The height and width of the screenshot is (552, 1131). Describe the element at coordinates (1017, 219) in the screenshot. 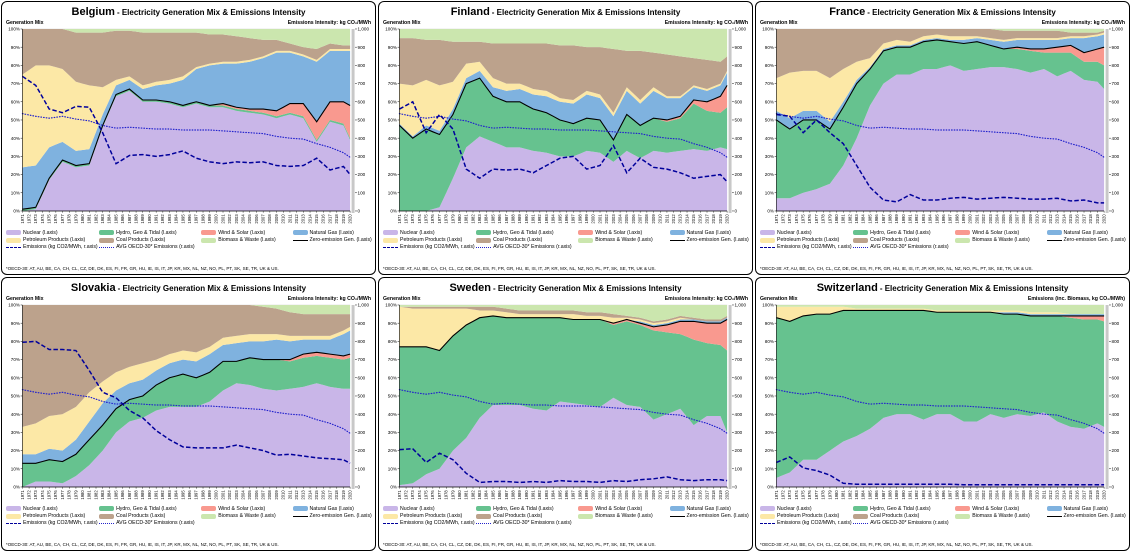

I see `x-tick-label: 2007` at that location.